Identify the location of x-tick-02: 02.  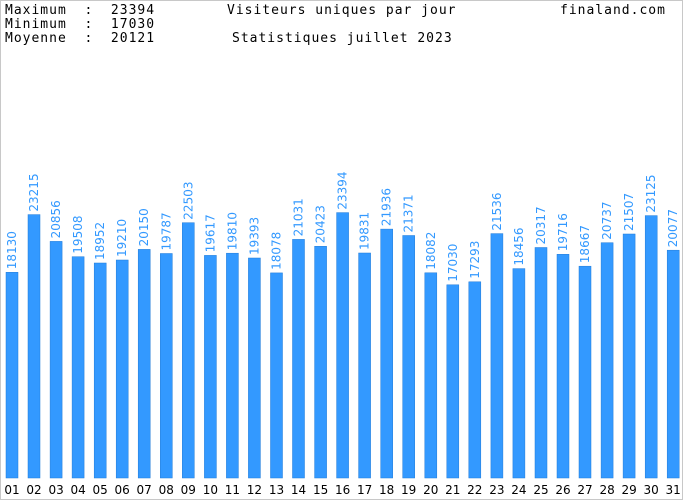
(33, 490).